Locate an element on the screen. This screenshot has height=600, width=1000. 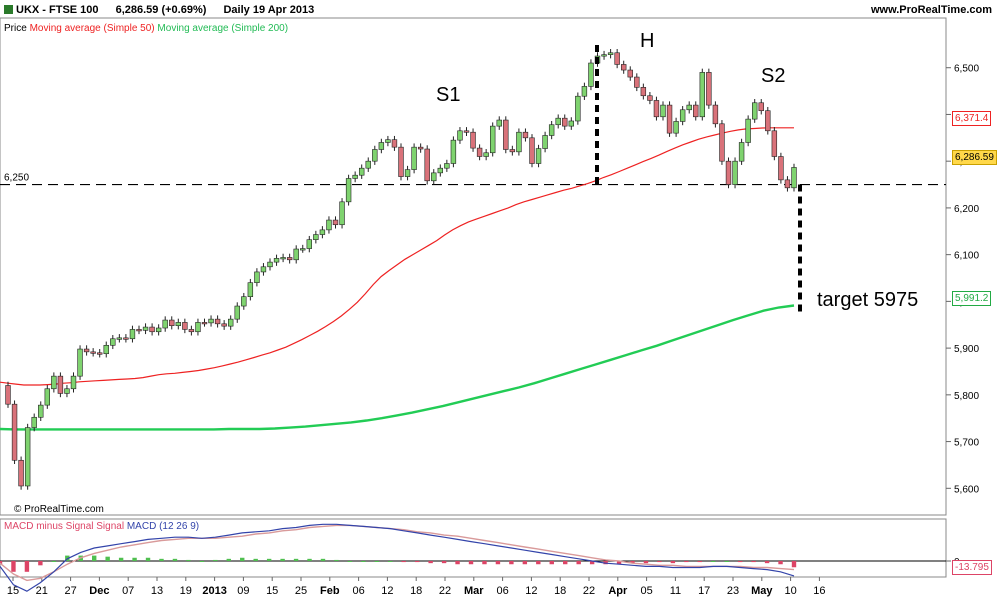
ma200-price-tag: 5,991.2 is located at coordinates (972, 298).